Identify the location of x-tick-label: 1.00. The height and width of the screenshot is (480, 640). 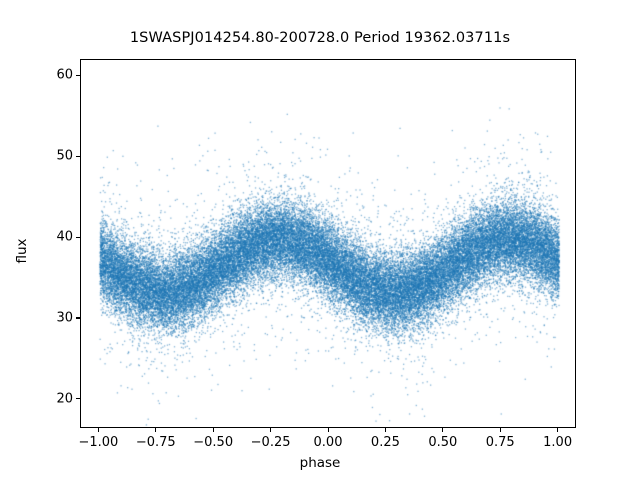
(558, 442).